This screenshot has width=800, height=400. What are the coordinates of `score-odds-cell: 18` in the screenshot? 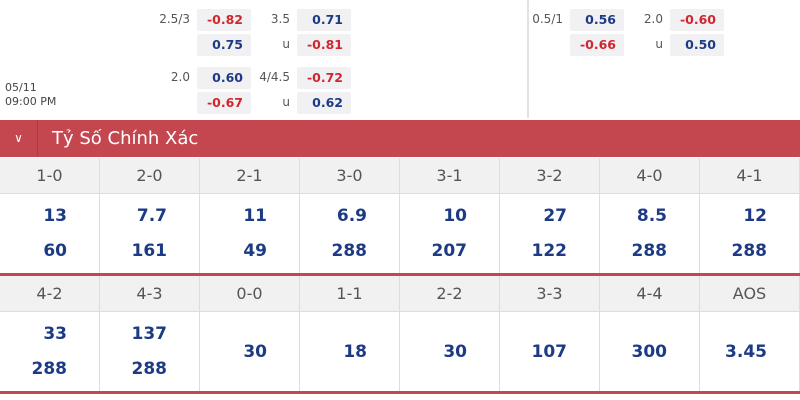 It's located at (350, 351).